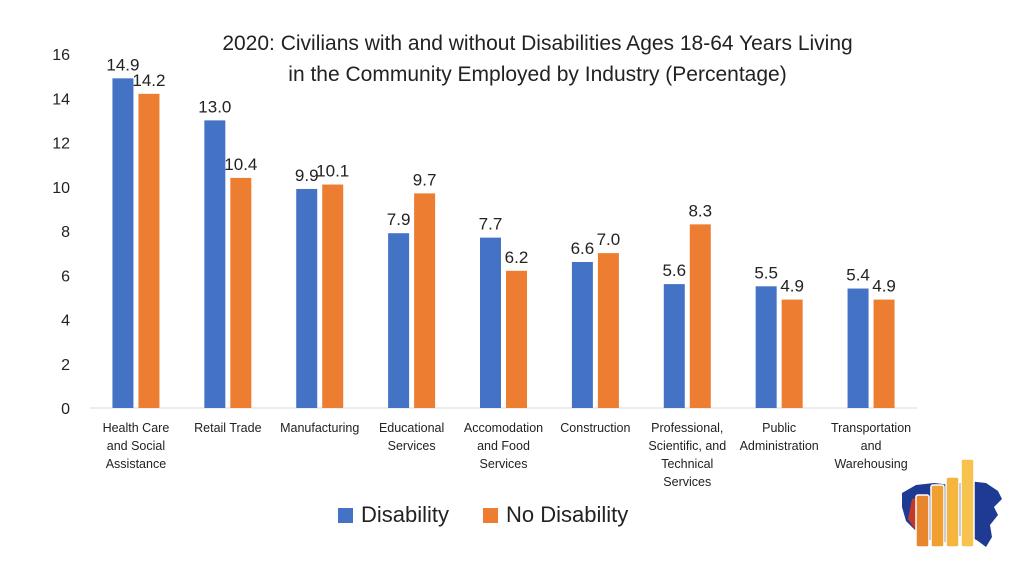 The image size is (1024, 576). What do you see at coordinates (122, 64) in the screenshot?
I see `data-label-disability: 14.9` at bounding box center [122, 64].